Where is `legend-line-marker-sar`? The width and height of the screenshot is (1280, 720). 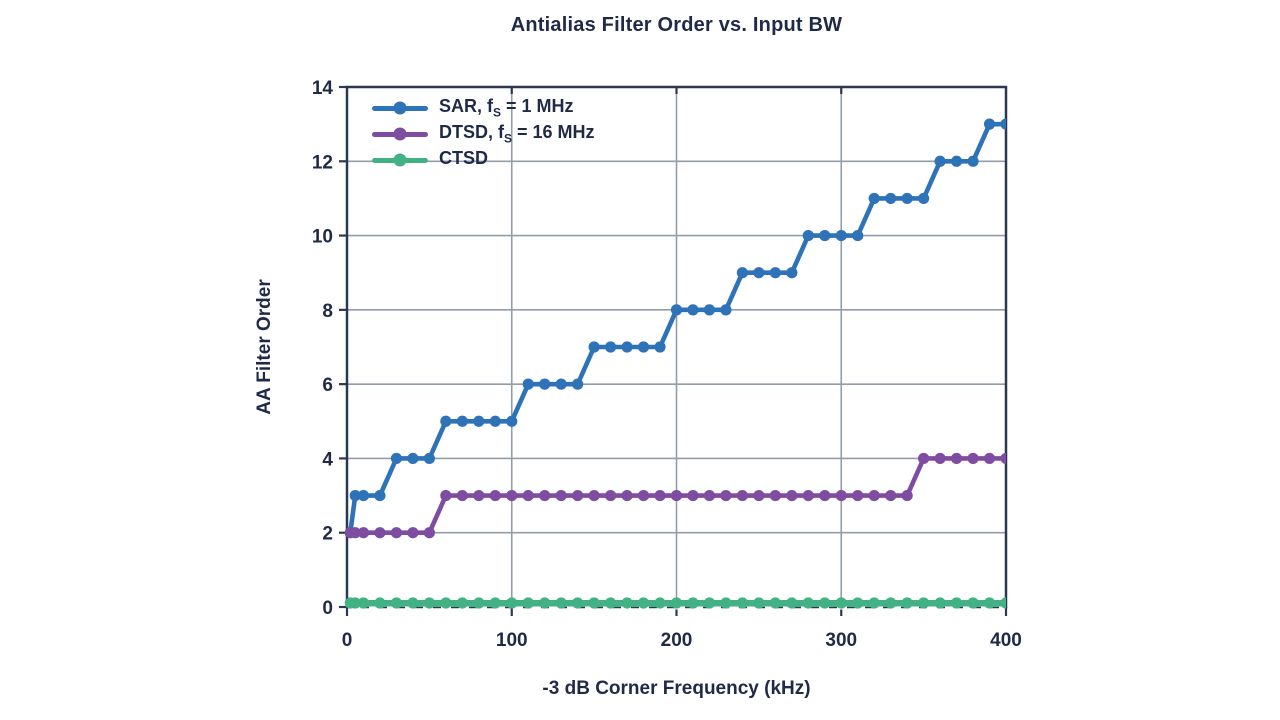 legend-line-marker-sar is located at coordinates (400, 108).